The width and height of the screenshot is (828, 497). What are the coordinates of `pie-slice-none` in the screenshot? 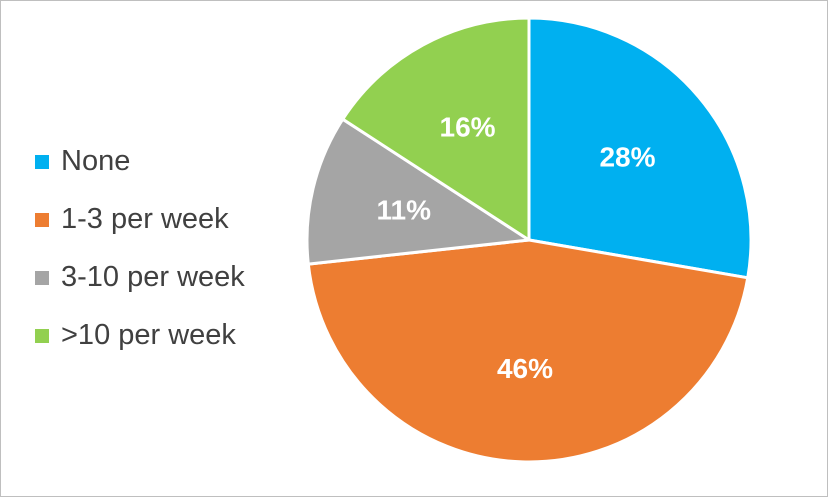 It's located at (640, 148).